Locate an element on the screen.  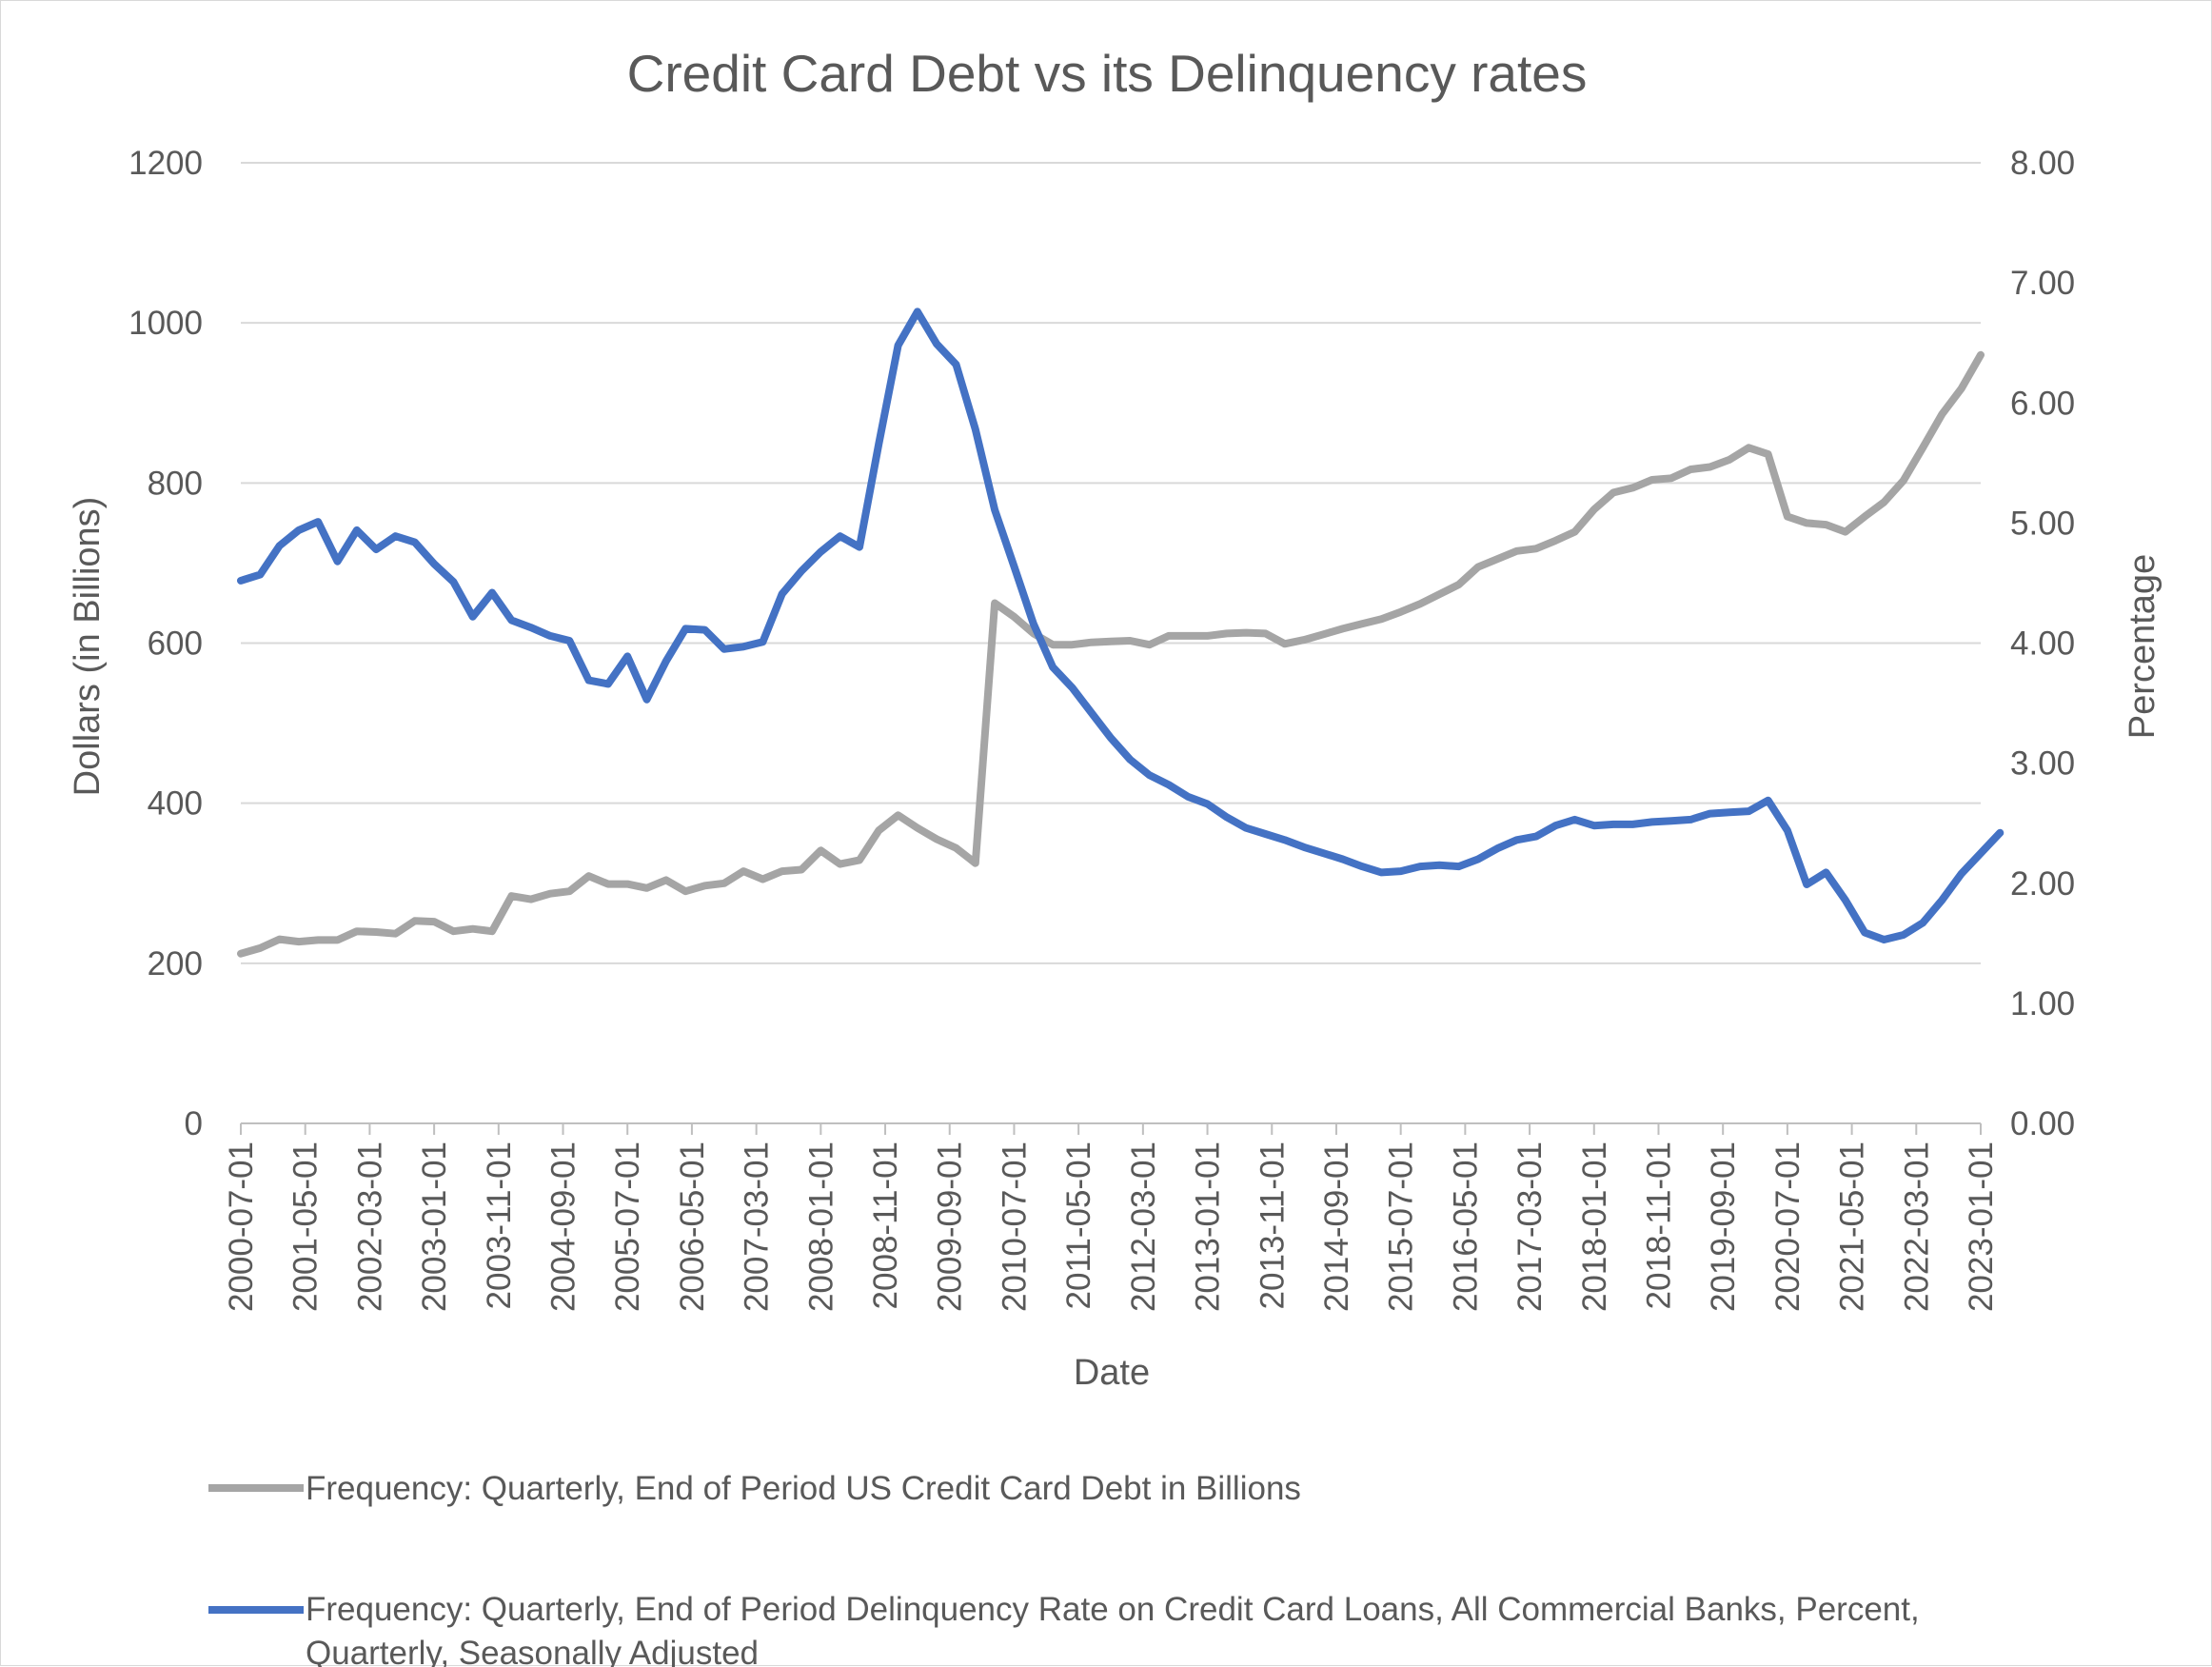
y2-tick-label: 0.00 is located at coordinates (2042, 1123).